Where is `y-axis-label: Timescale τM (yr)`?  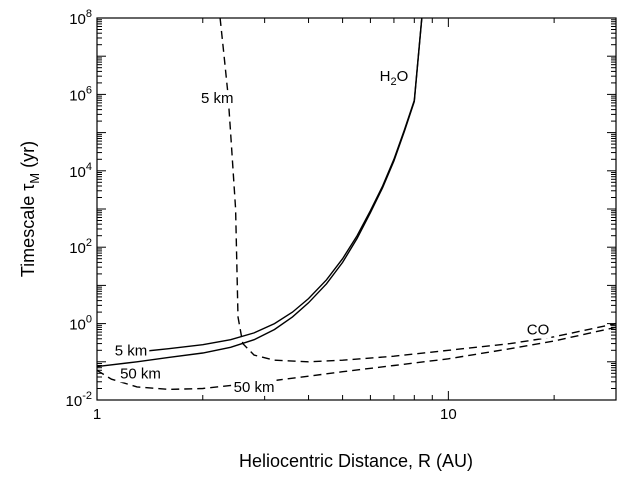 y-axis-label: Timescale τM (yr) is located at coordinates (30, 209).